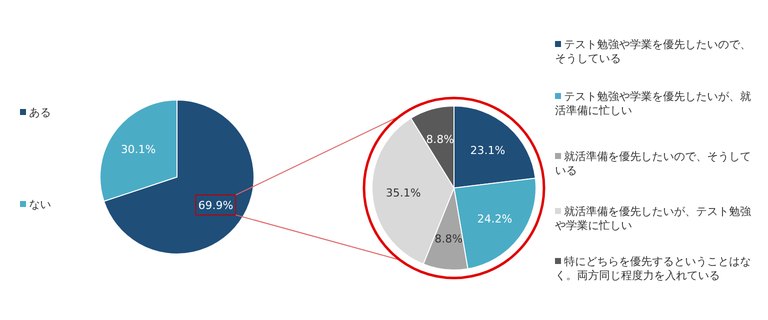  What do you see at coordinates (40, 204) in the screenshot?
I see `legend-label: ない` at bounding box center [40, 204].